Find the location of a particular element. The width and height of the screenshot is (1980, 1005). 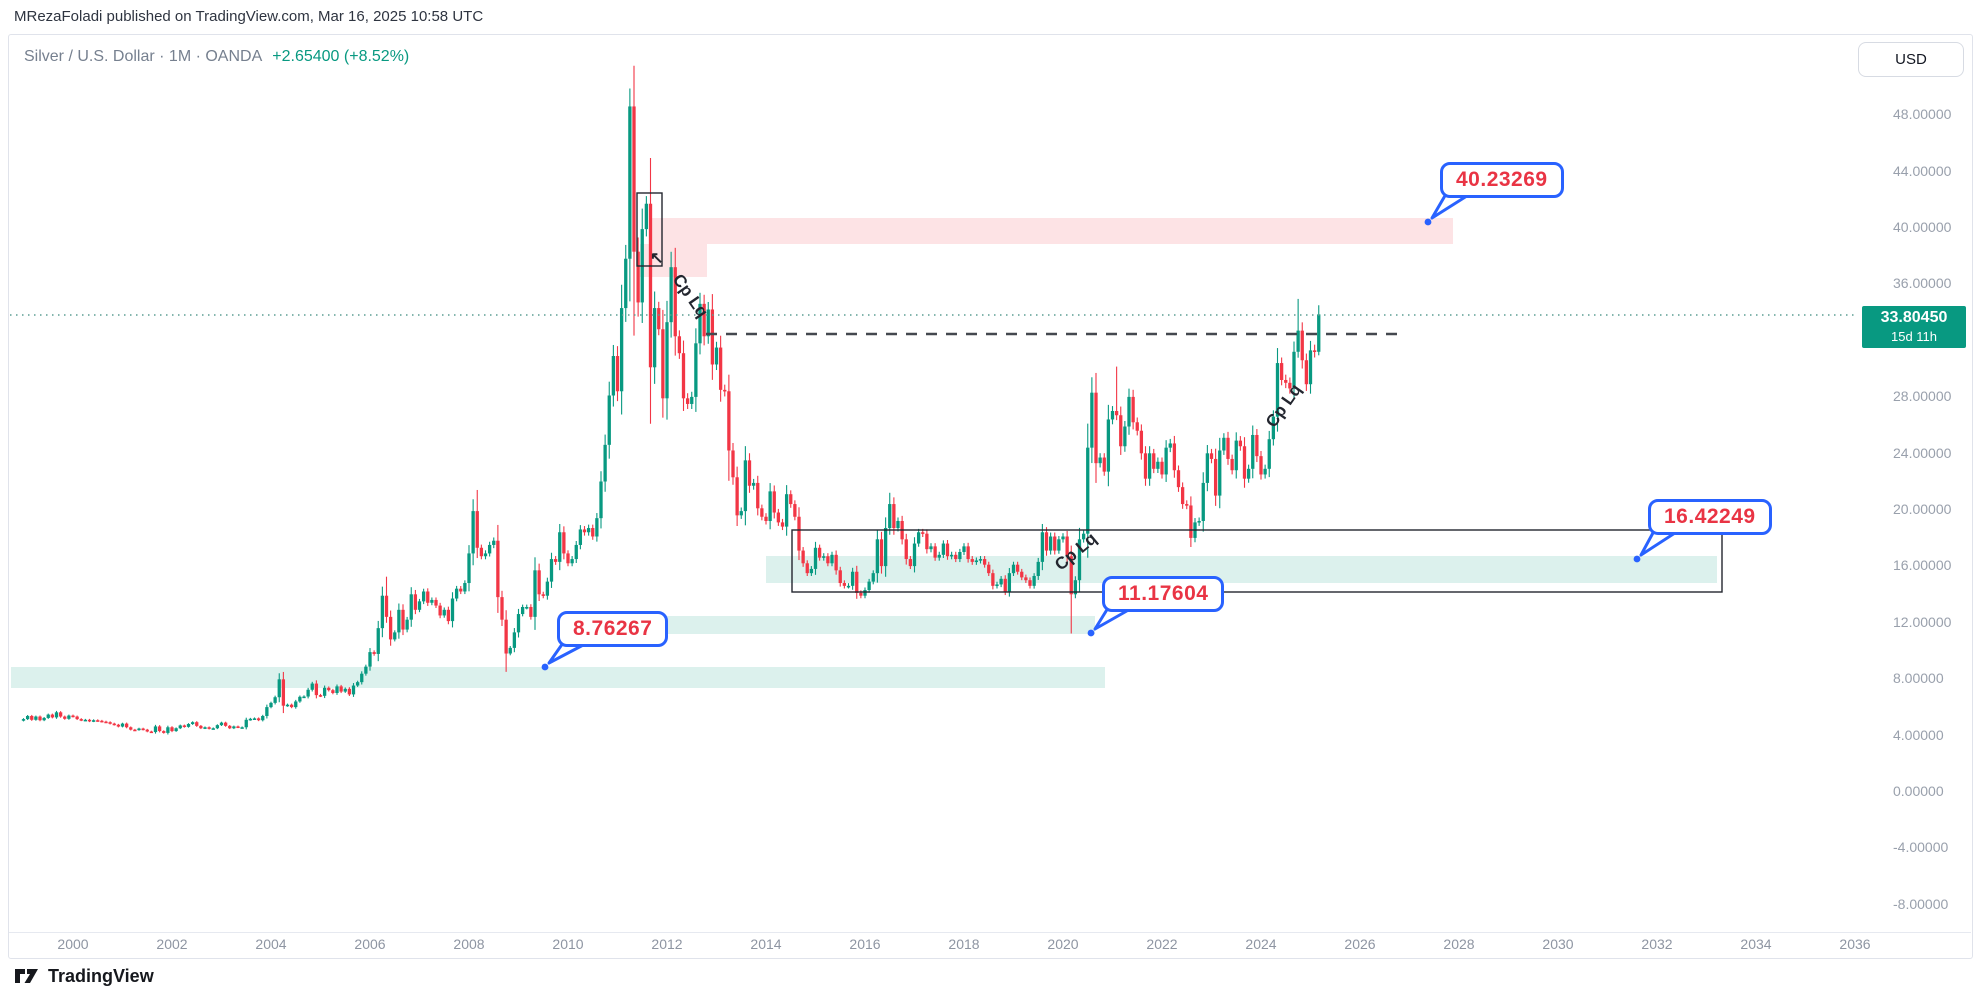

time-axis-label: 2034 is located at coordinates (1756, 944).